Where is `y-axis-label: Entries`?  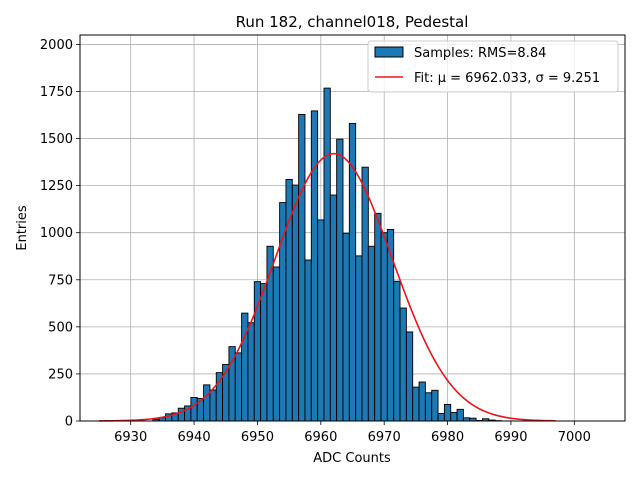 y-axis-label: Entries is located at coordinates (22, 228).